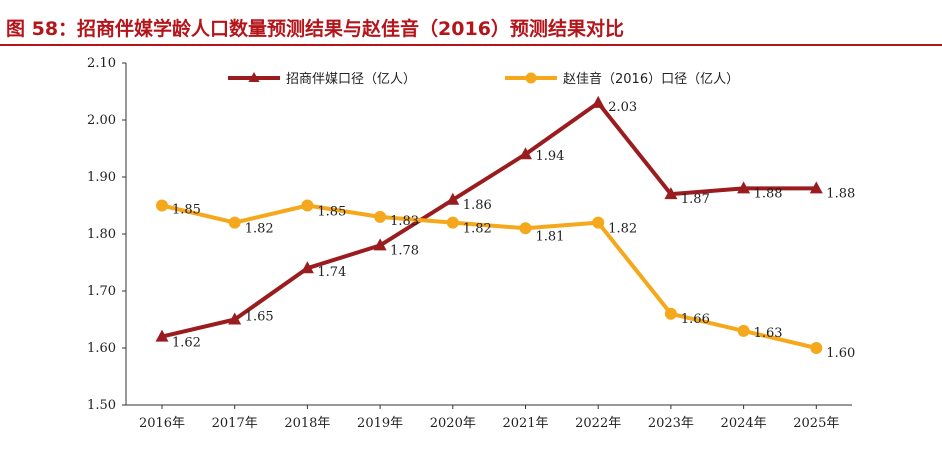 This screenshot has height=452, width=942. What do you see at coordinates (550, 236) in the screenshot?
I see `data-label: 1.81` at bounding box center [550, 236].